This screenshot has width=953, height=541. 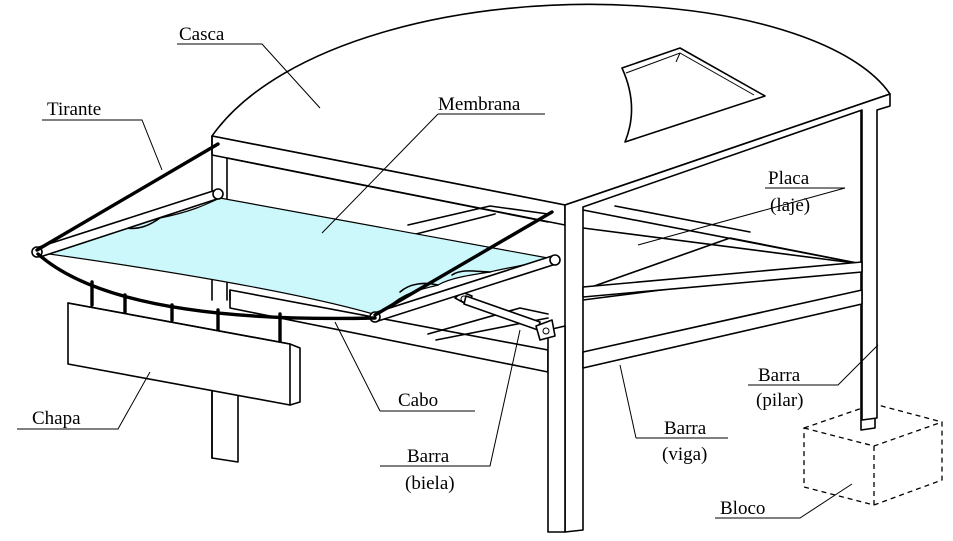 What do you see at coordinates (684, 454) in the screenshot?
I see `label-viga: (viga)` at bounding box center [684, 454].